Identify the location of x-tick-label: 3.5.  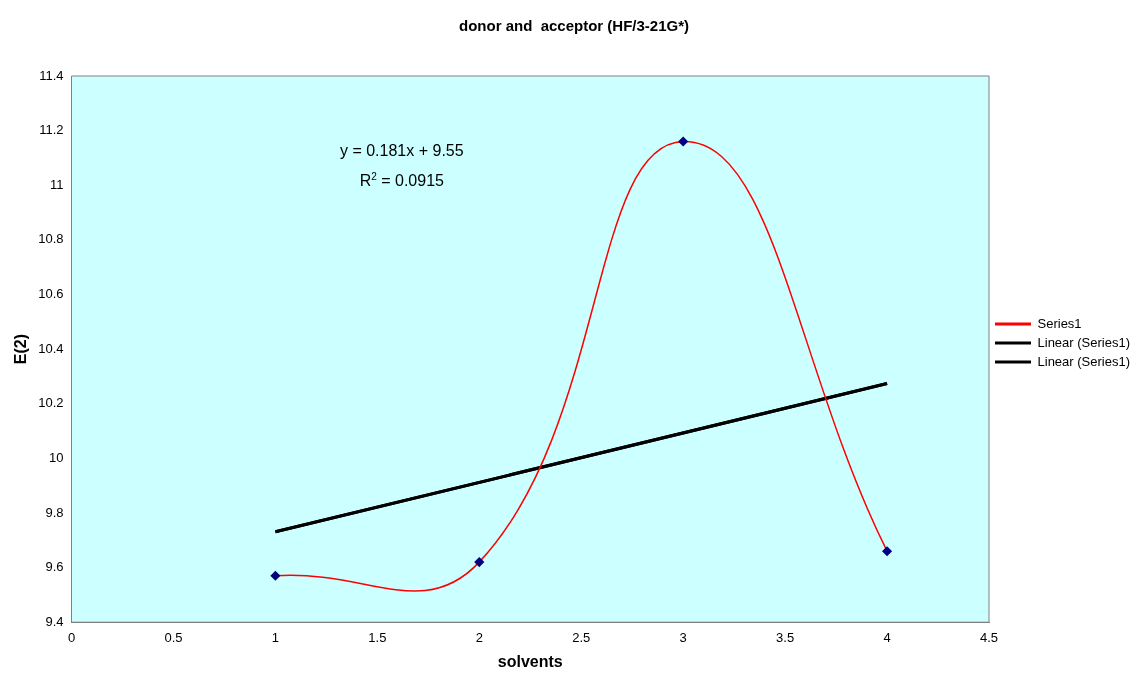
(785, 637).